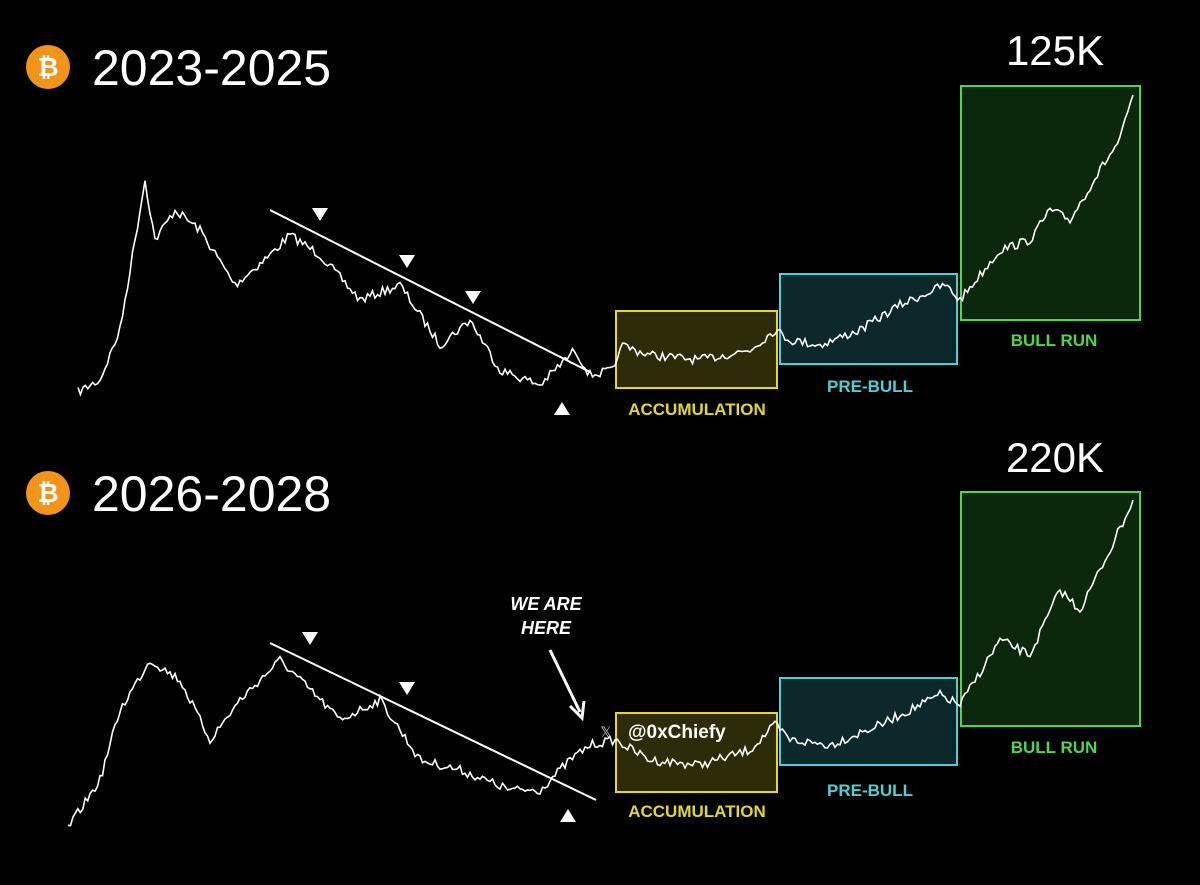 This screenshot has height=885, width=1200. I want to click on peak-label: 125K, so click(1055, 50).